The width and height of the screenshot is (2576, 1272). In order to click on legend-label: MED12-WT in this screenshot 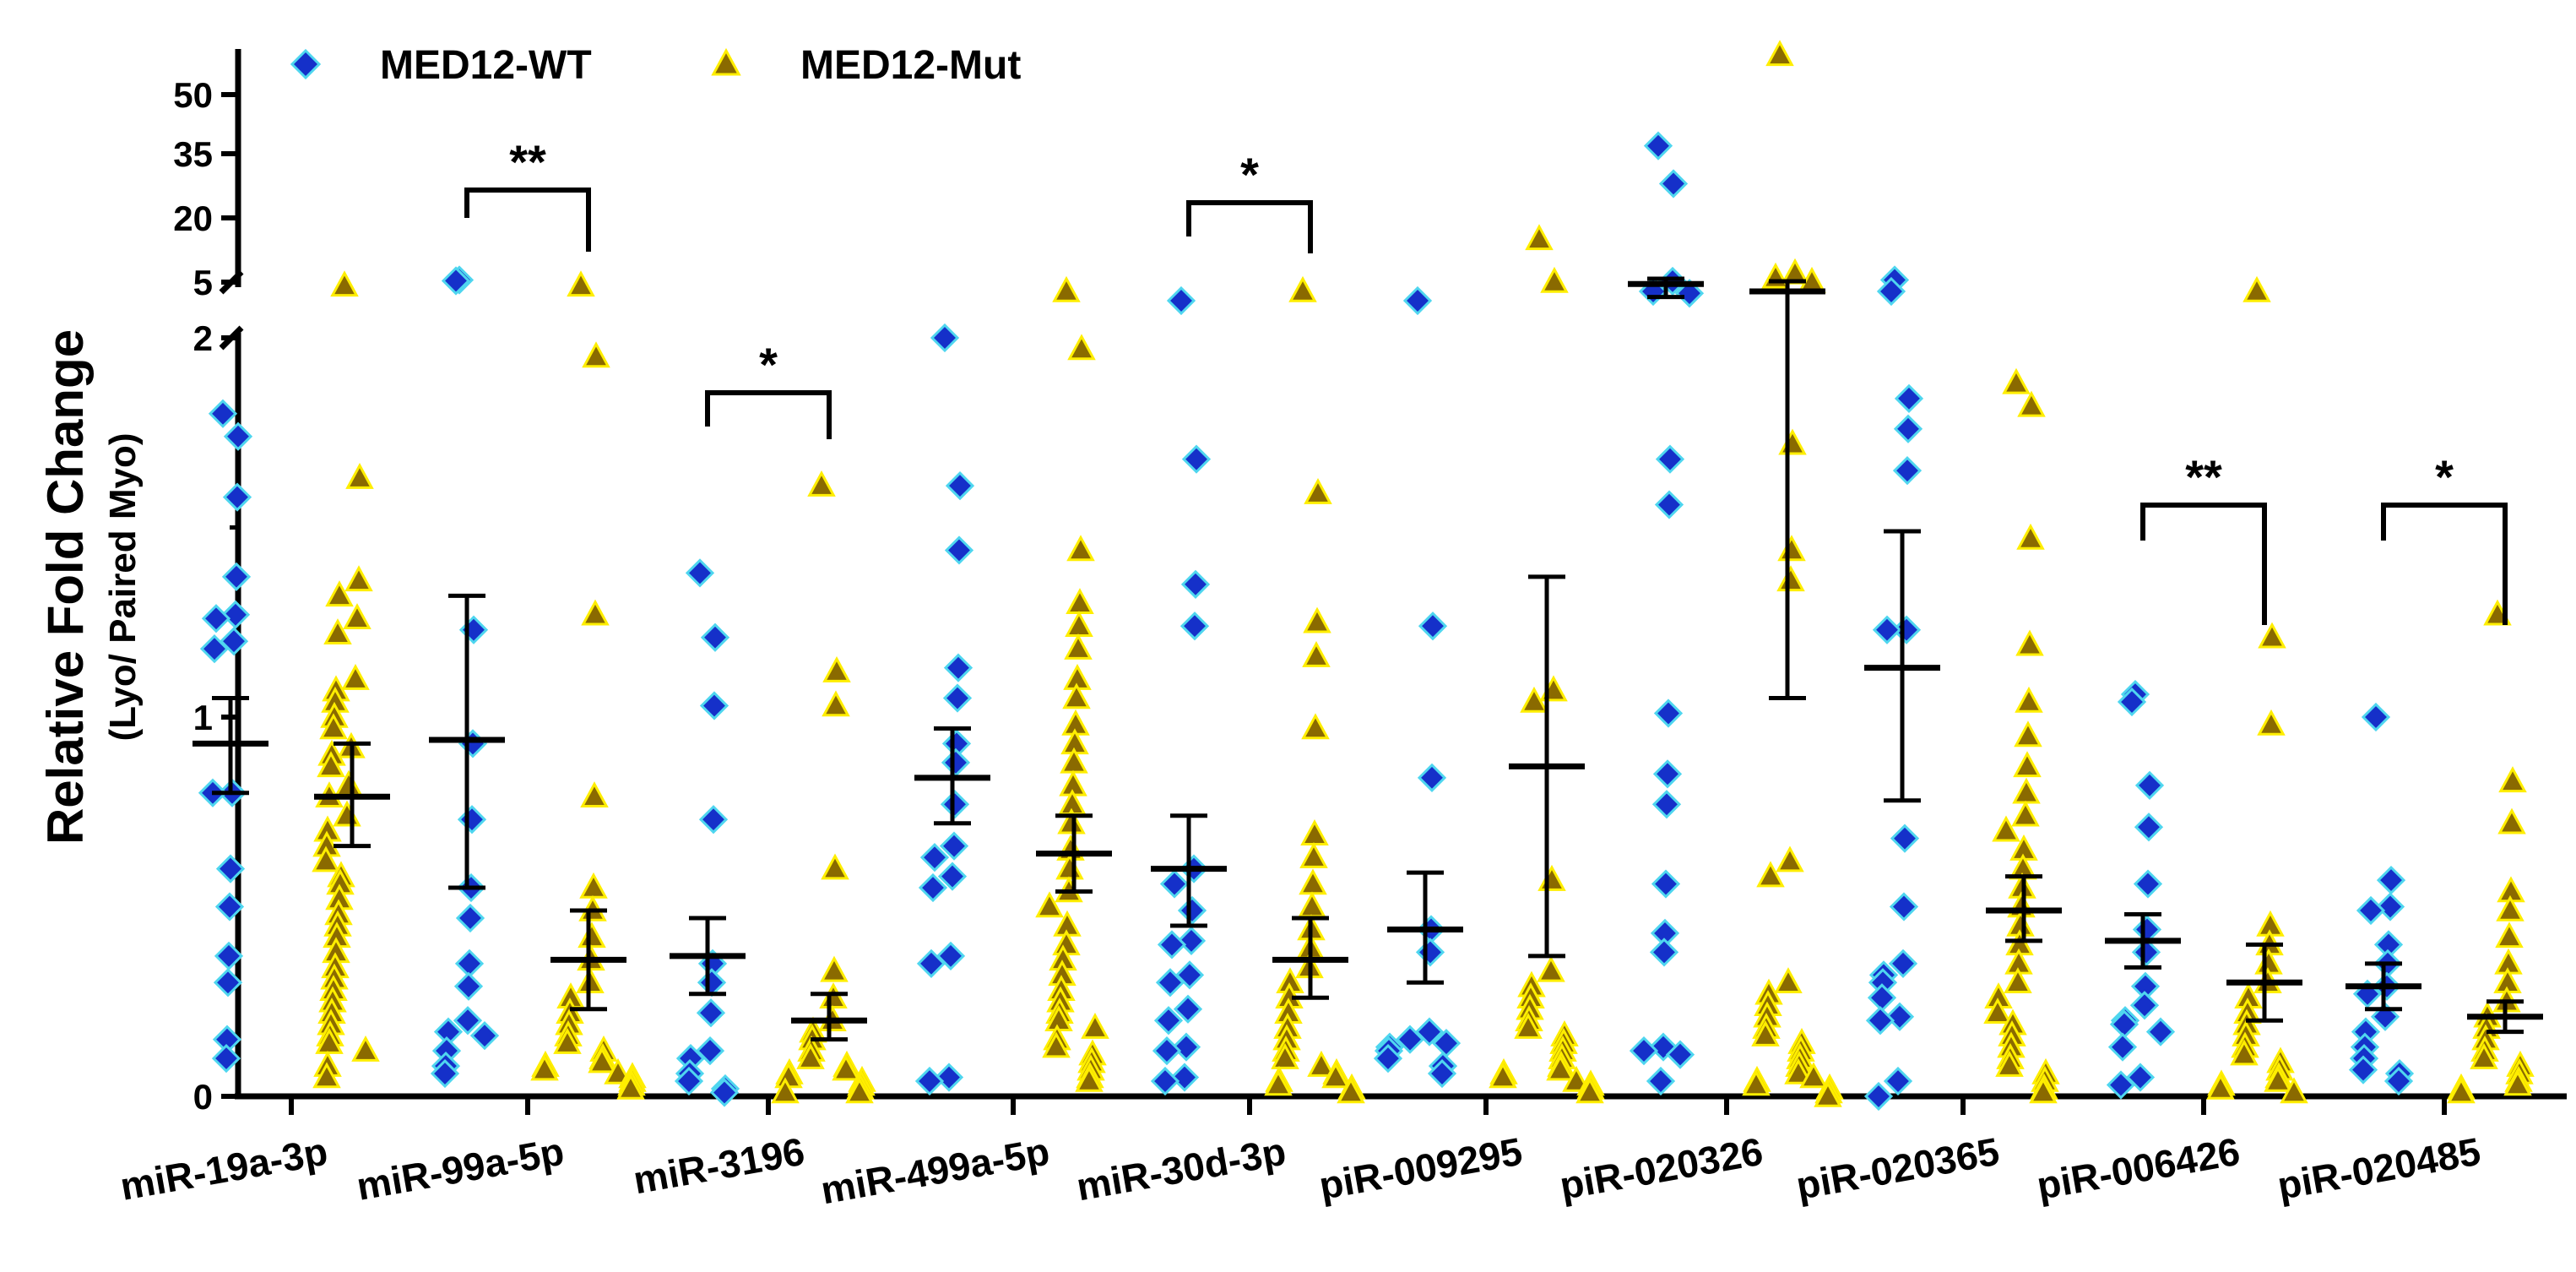, I will do `click(486, 65)`.